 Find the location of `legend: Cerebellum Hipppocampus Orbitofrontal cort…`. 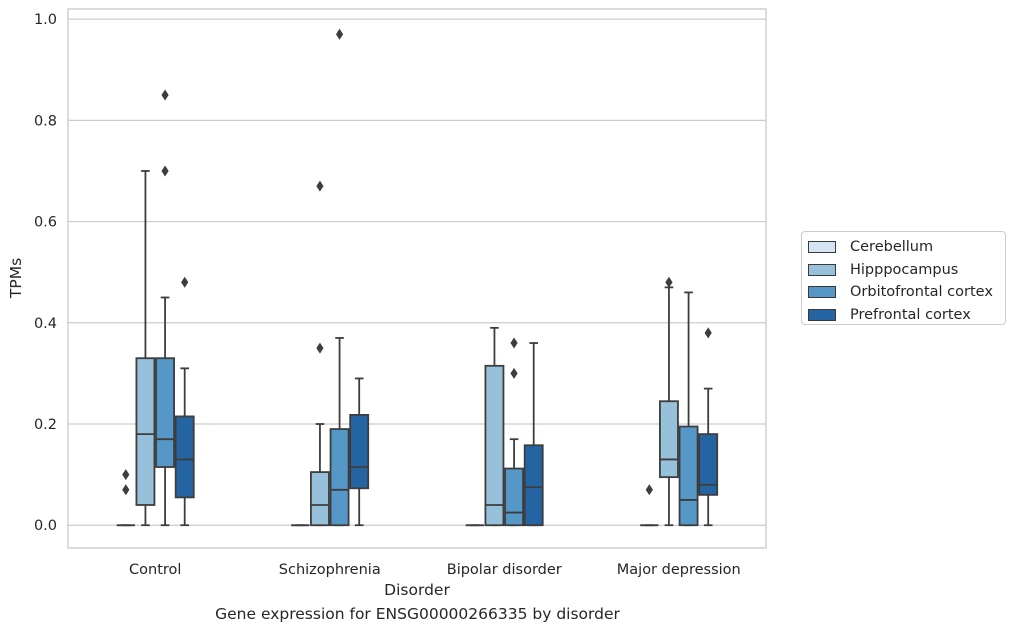

legend: Cerebellum Hipppocampus Orbitofrontal cort… is located at coordinates (903, 278).